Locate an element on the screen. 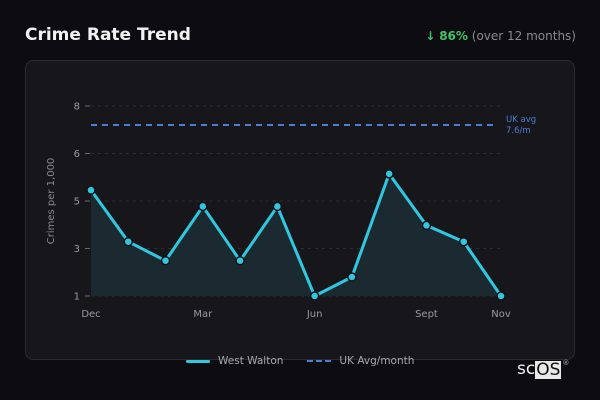  y-axis-label: Crimes per 1,000 is located at coordinates (51, 201).